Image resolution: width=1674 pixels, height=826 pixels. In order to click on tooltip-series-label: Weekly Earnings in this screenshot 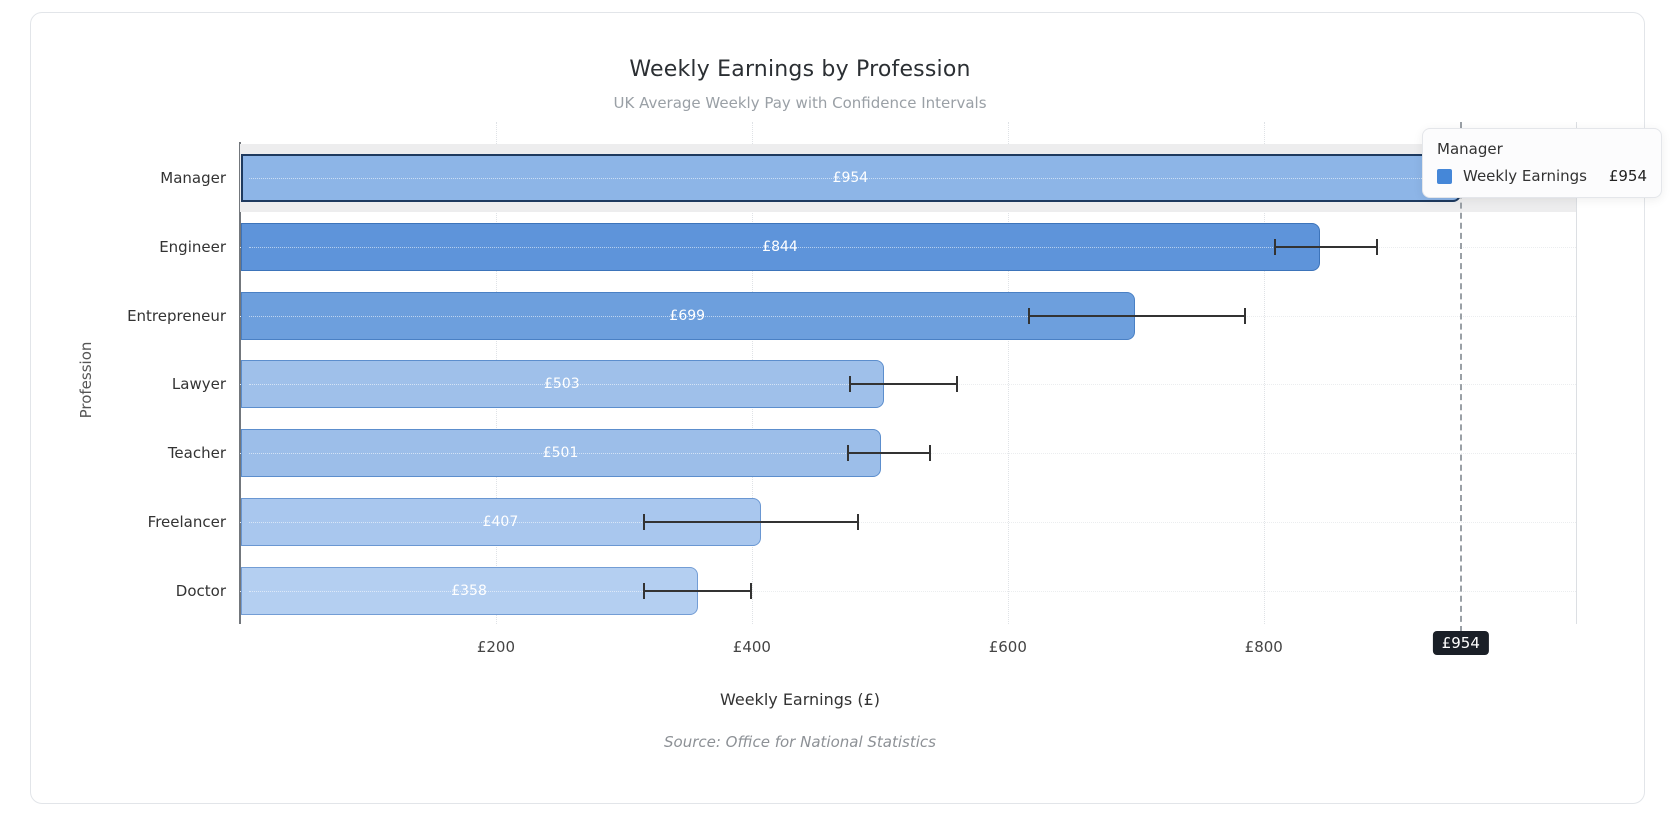, I will do `click(1525, 176)`.